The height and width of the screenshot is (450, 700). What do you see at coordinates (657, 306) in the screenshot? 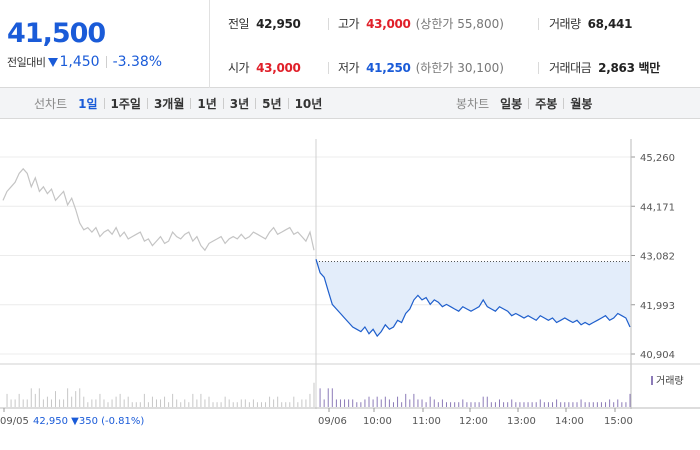
I see `y-tick-label: 41,993` at bounding box center [657, 306].